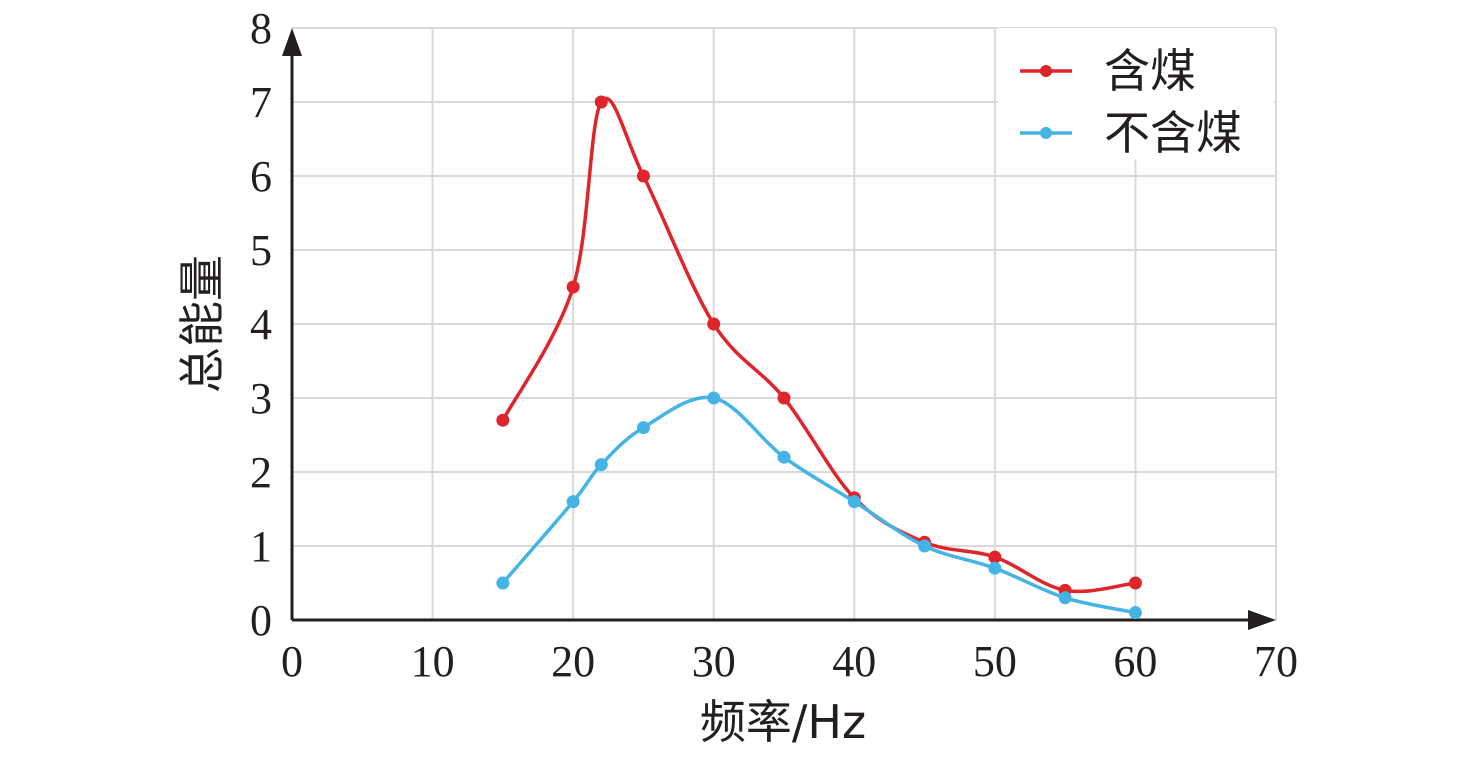 The height and width of the screenshot is (758, 1476). I want to click on x-tick-label: 50, so click(995, 661).